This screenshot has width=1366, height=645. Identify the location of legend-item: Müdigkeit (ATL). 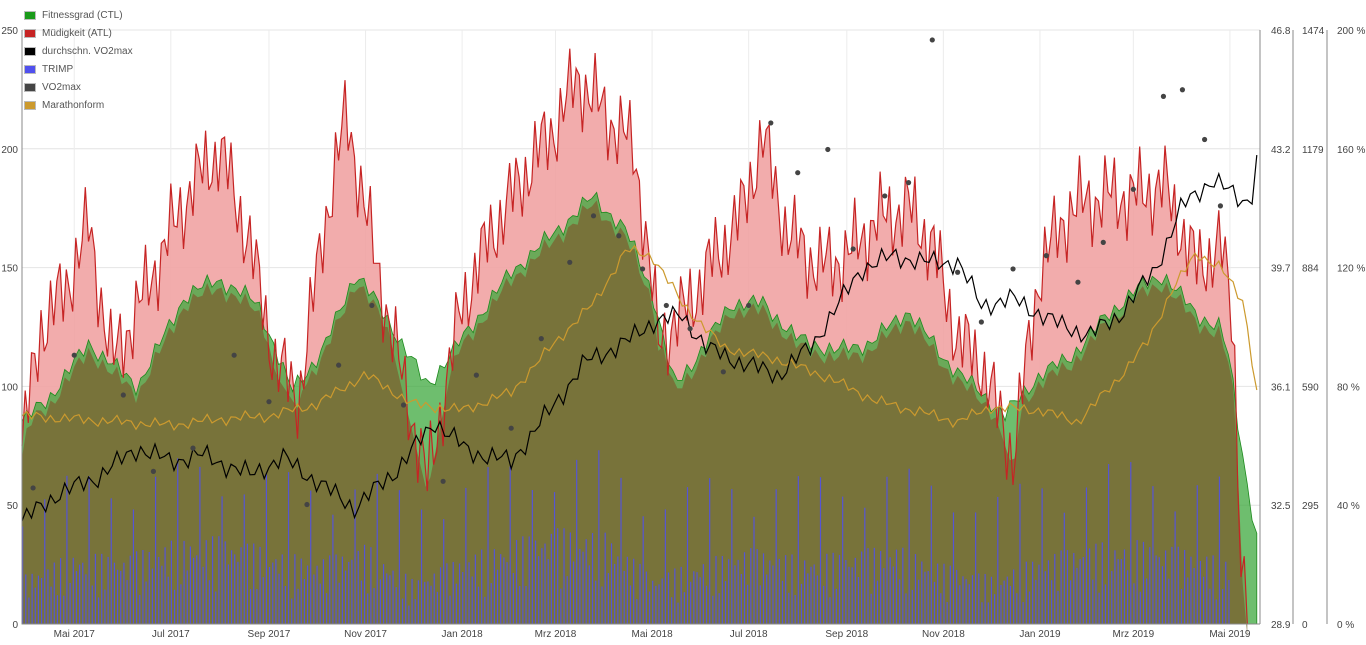
(78, 33).